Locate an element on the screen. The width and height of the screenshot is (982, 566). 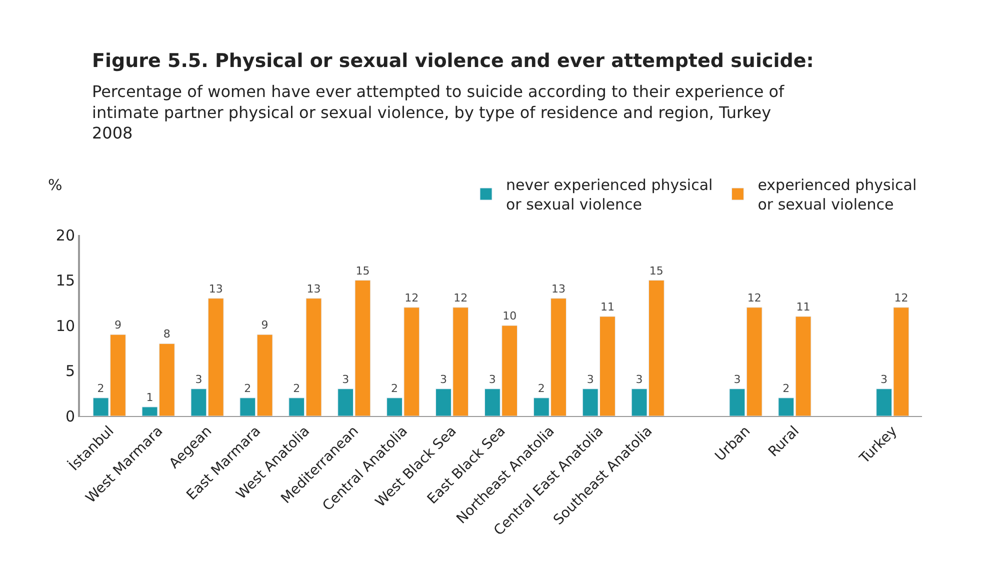
y-tick-label: 20 is located at coordinates (65, 235).